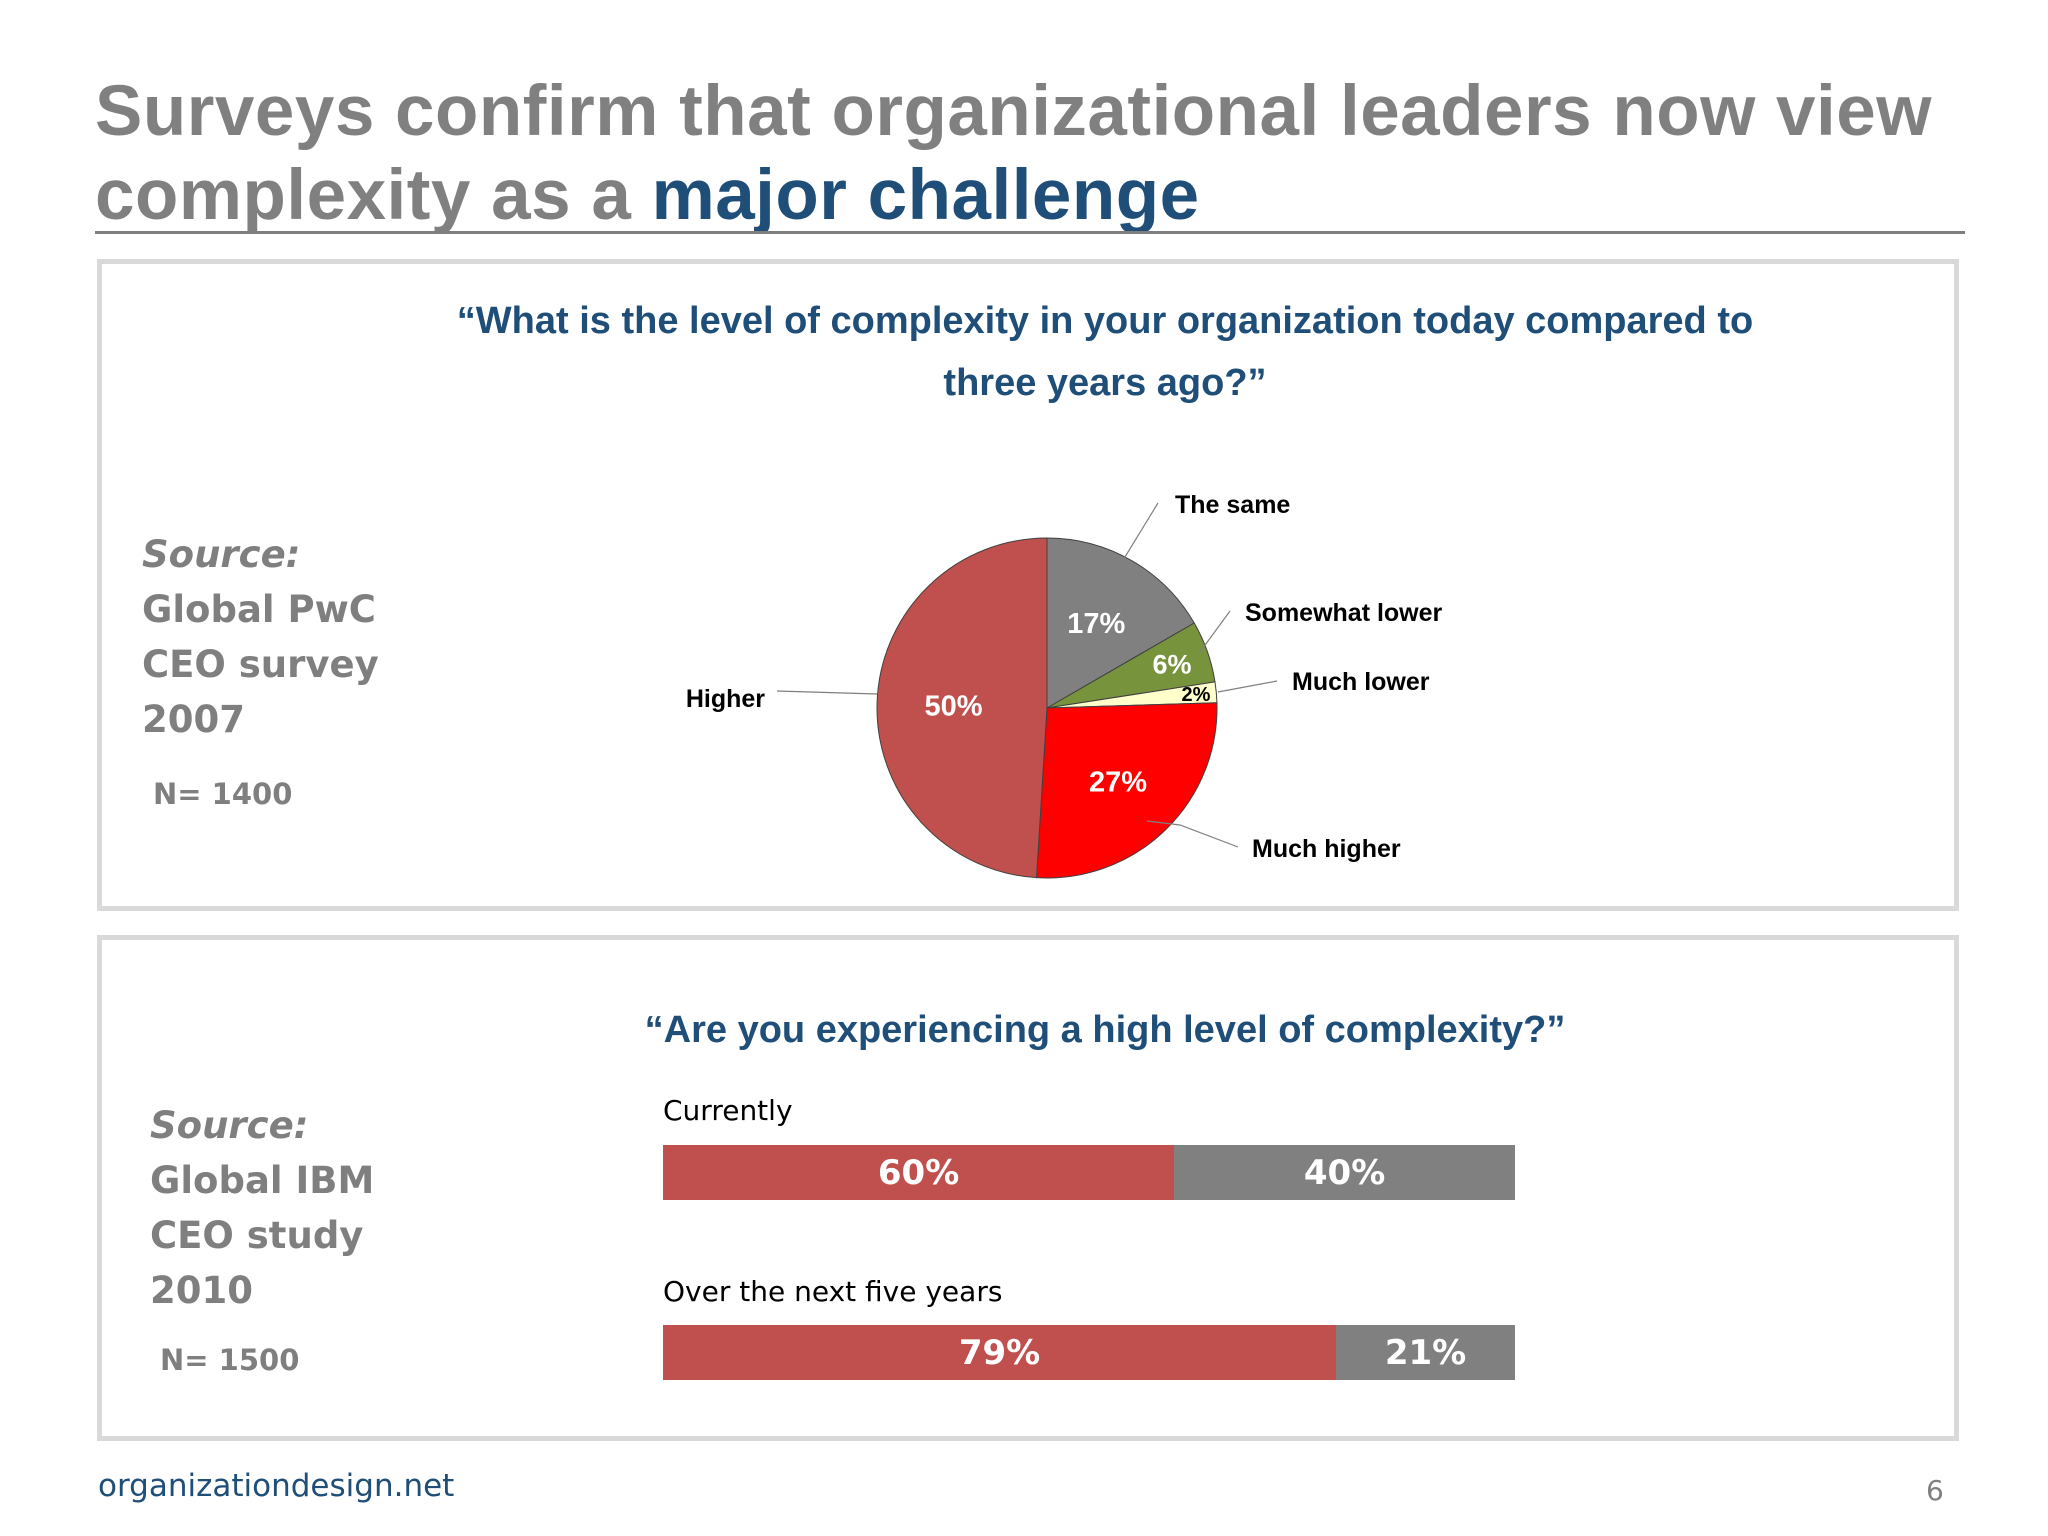  I want to click on pwc-source: Source: Global PwC CEO survey 2007, so click(302, 637).